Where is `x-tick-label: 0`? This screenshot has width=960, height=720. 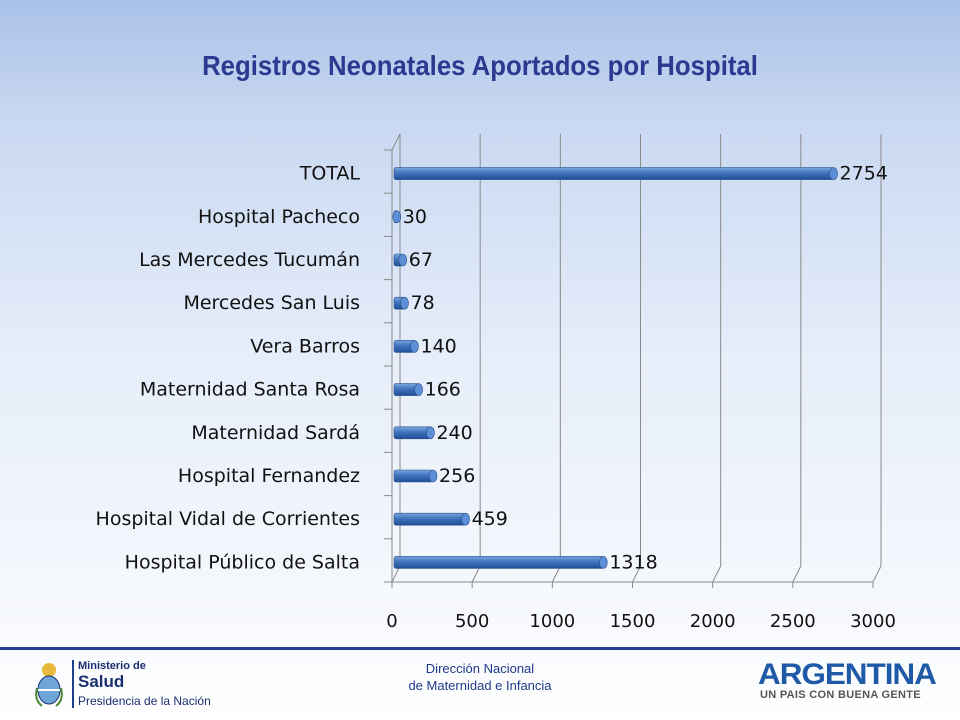 x-tick-label: 0 is located at coordinates (391, 621).